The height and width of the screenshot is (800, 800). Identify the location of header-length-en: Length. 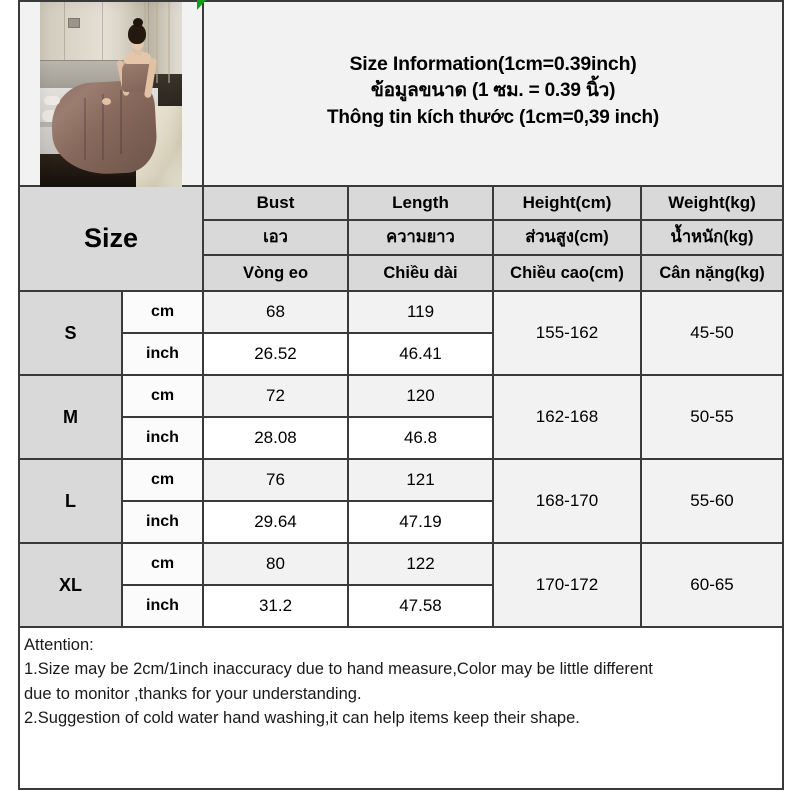
(420, 203).